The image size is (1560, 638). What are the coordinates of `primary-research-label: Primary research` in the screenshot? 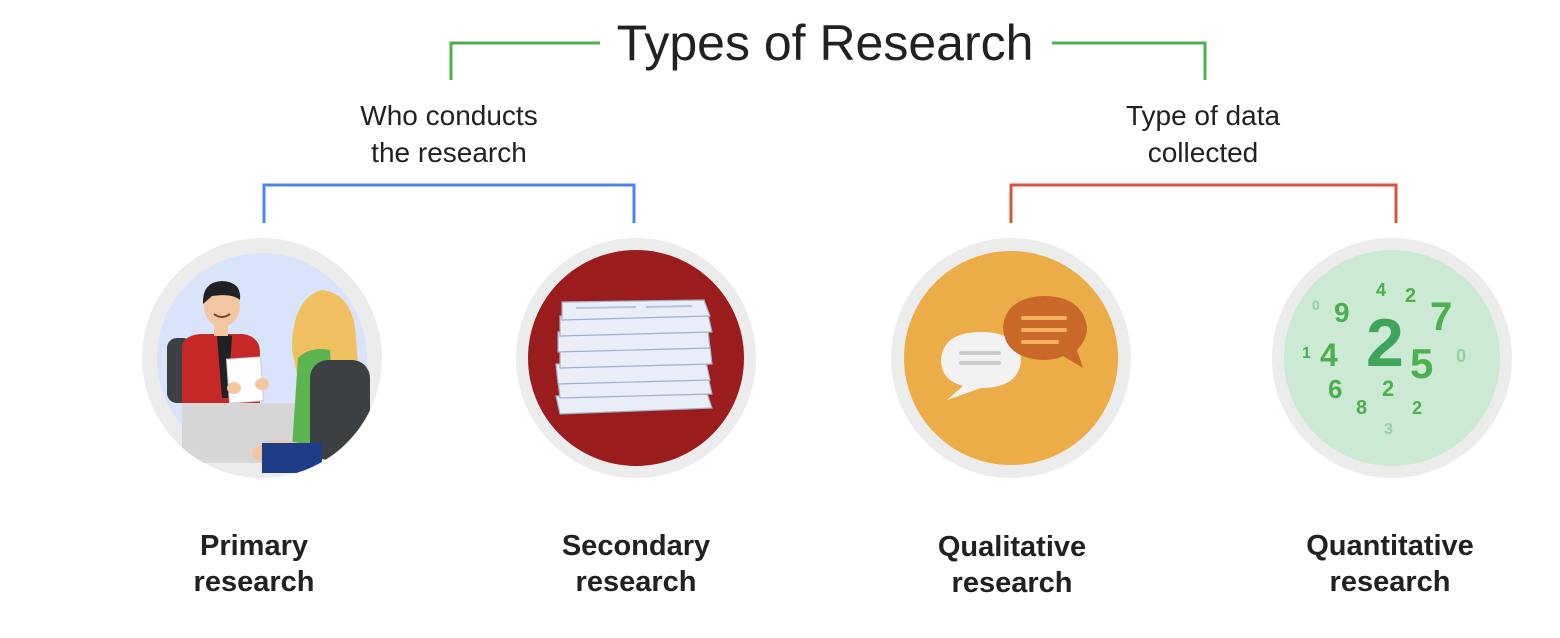 It's located at (254, 564).